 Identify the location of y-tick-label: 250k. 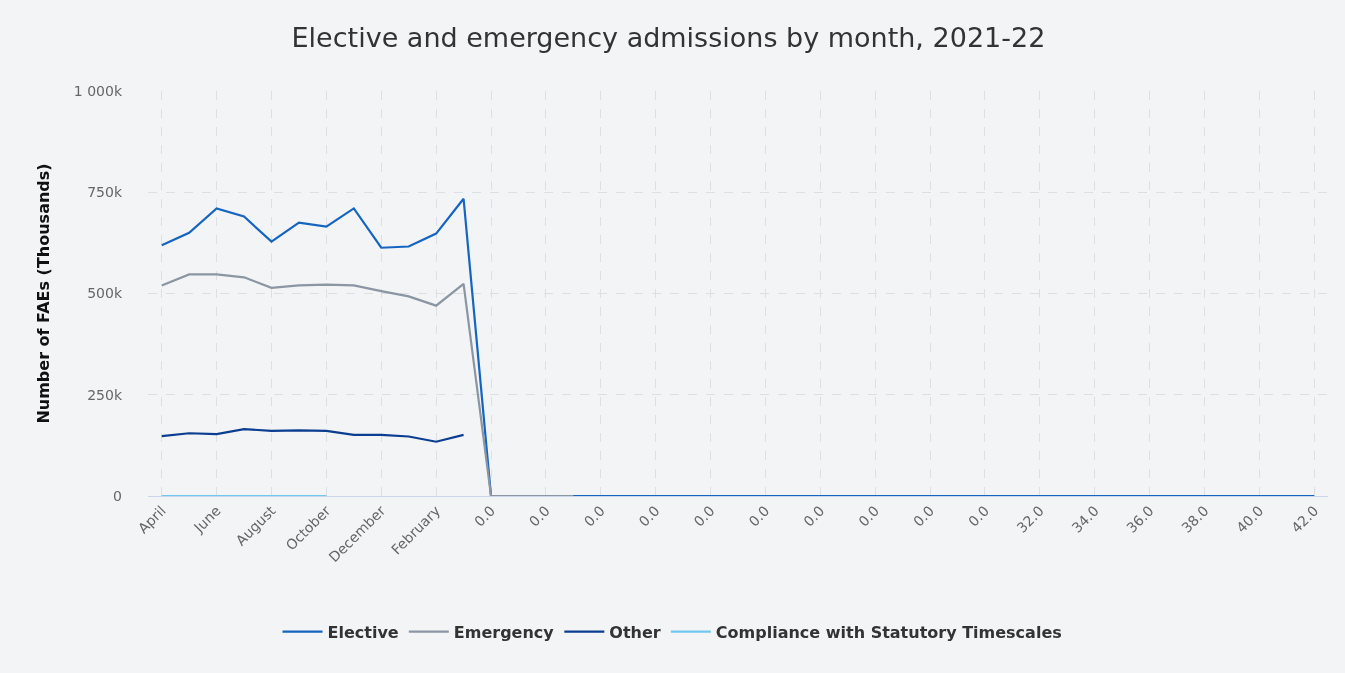
(105, 394).